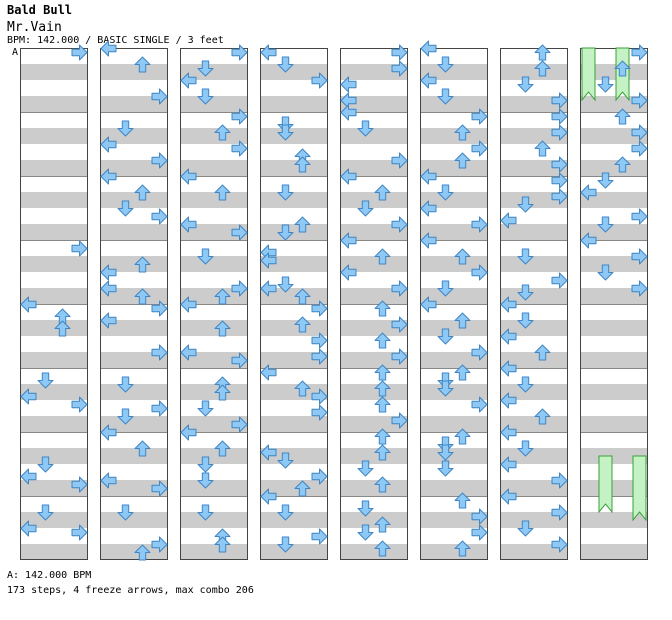 The height and width of the screenshot is (620, 672). What do you see at coordinates (49, 575) in the screenshot?
I see `bpm-legend: A: 142.000 BPM` at bounding box center [49, 575].